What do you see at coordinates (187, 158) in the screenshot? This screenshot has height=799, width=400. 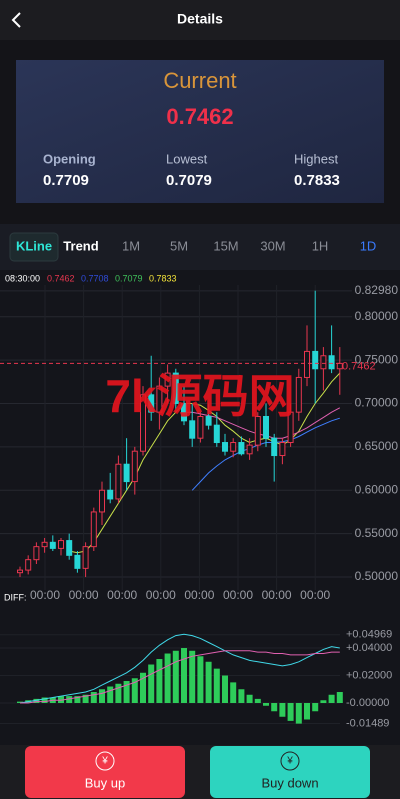 I see `lowest-label: Lowest` at bounding box center [187, 158].